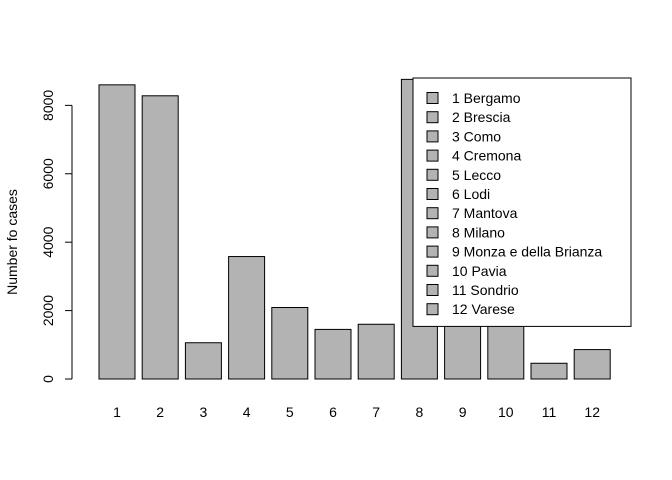 This screenshot has height=480, width=672. Describe the element at coordinates (48, 241) in the screenshot. I see `y-tick-label: 4000` at that location.